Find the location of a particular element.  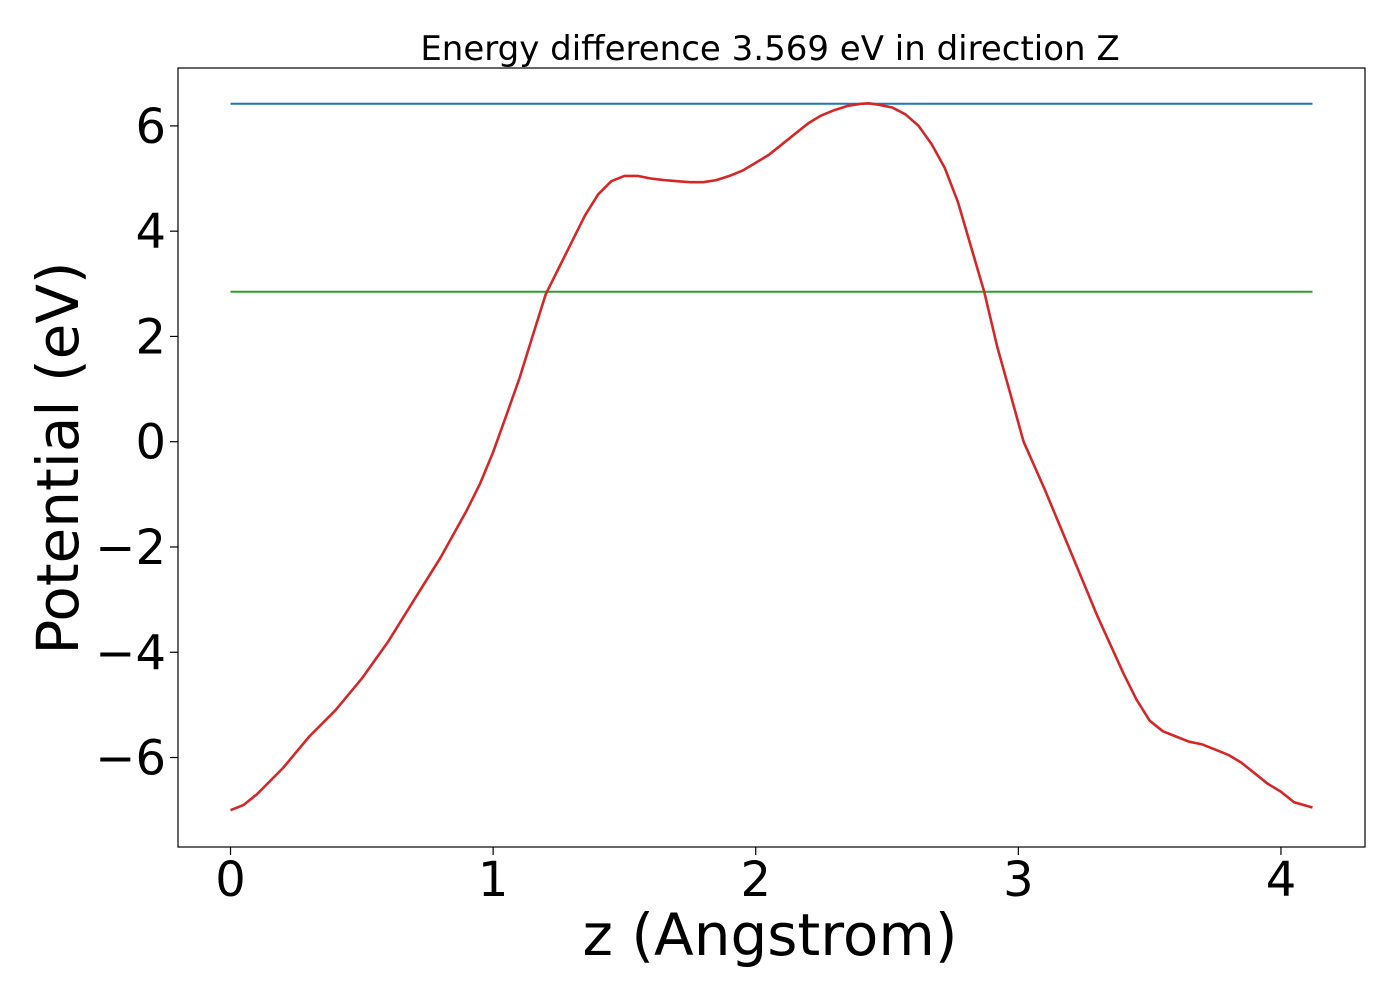

x-tick-label: 1 is located at coordinates (493, 880).